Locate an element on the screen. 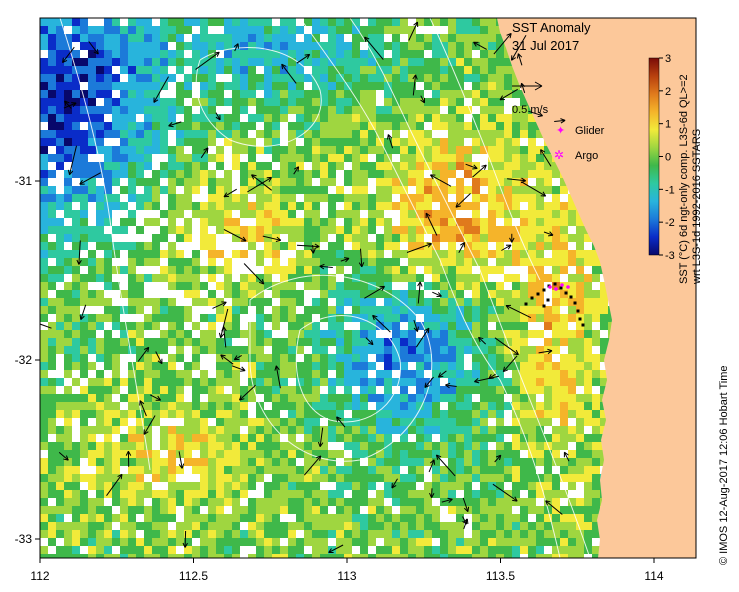 This screenshot has height=592, width=739. legend: ✦ Glider ✲ Argo is located at coordinates (579, 143).